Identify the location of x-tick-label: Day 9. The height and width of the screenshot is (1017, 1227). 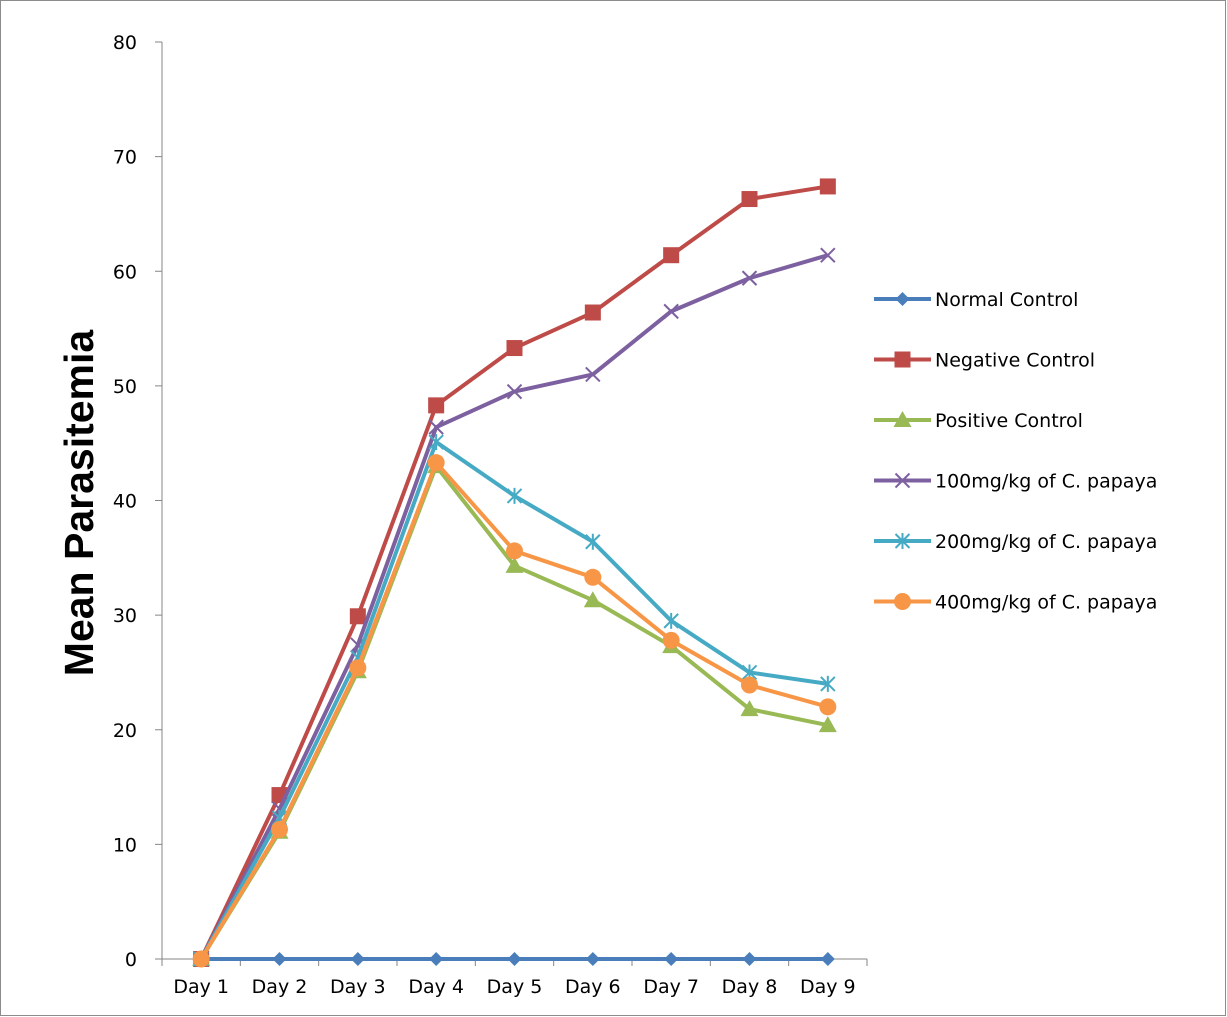
(828, 987).